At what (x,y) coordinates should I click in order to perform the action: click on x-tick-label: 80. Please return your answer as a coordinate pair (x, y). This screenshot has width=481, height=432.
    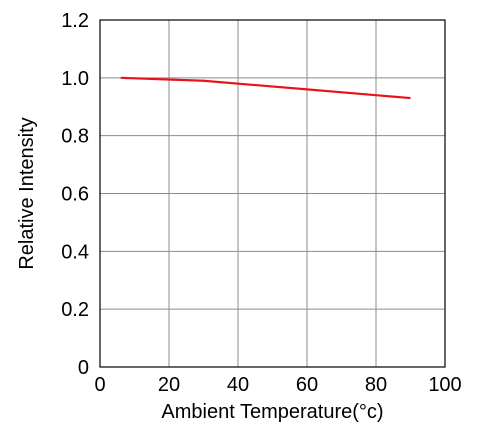
    Looking at the image, I should click on (376, 385).